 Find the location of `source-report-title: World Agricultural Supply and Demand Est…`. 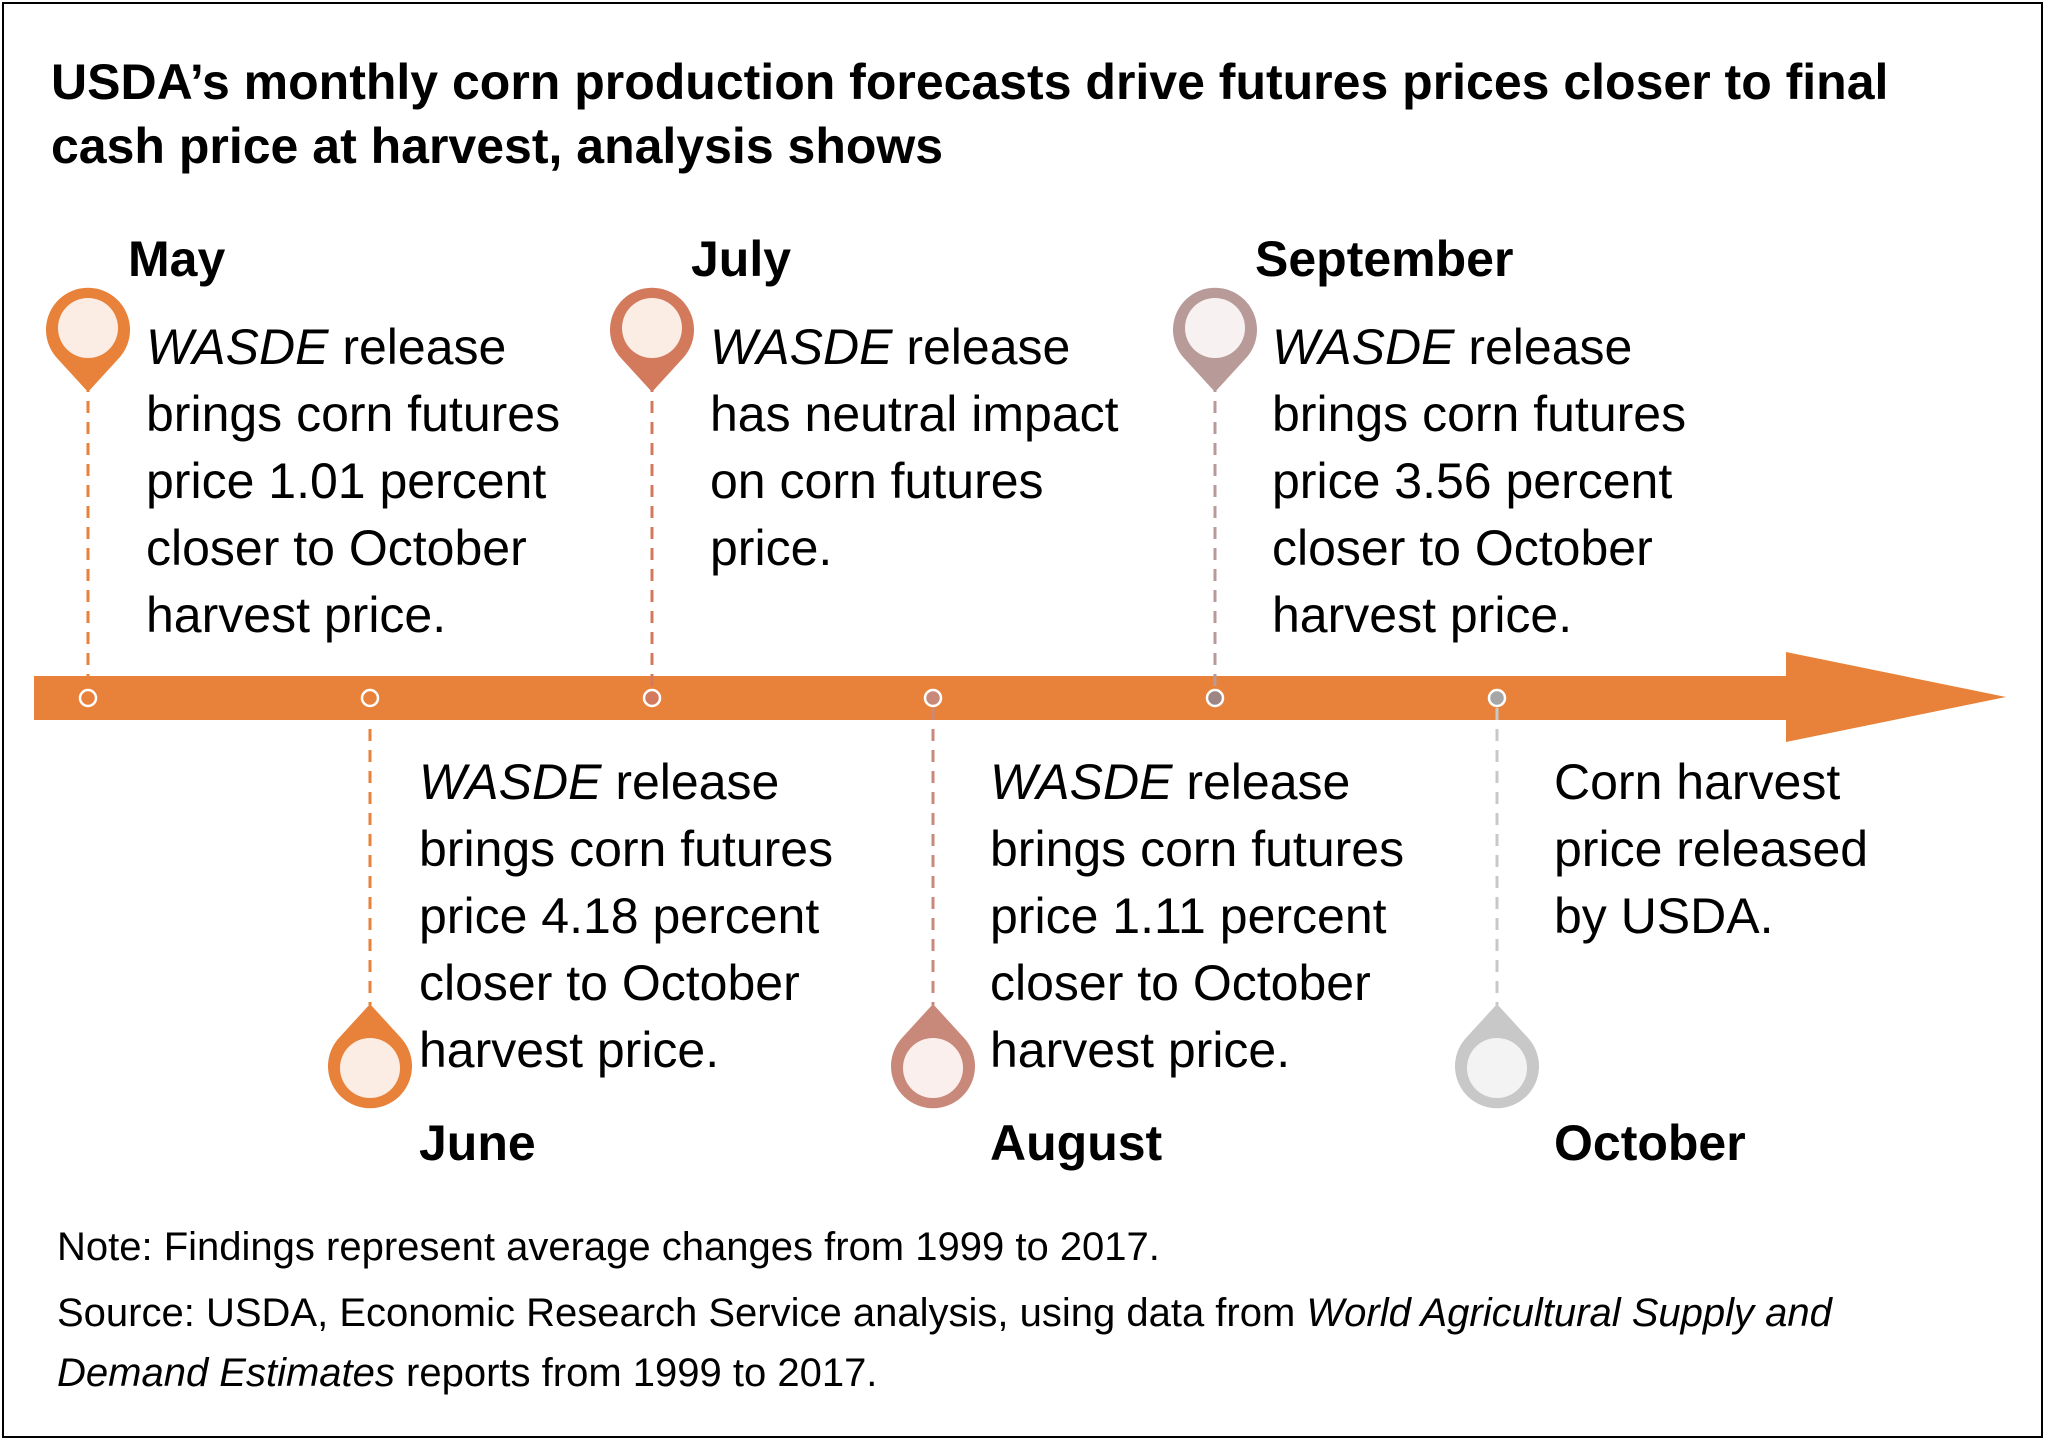

source-report-title: World Agricultural Supply and Demand Est… is located at coordinates (944, 1343).